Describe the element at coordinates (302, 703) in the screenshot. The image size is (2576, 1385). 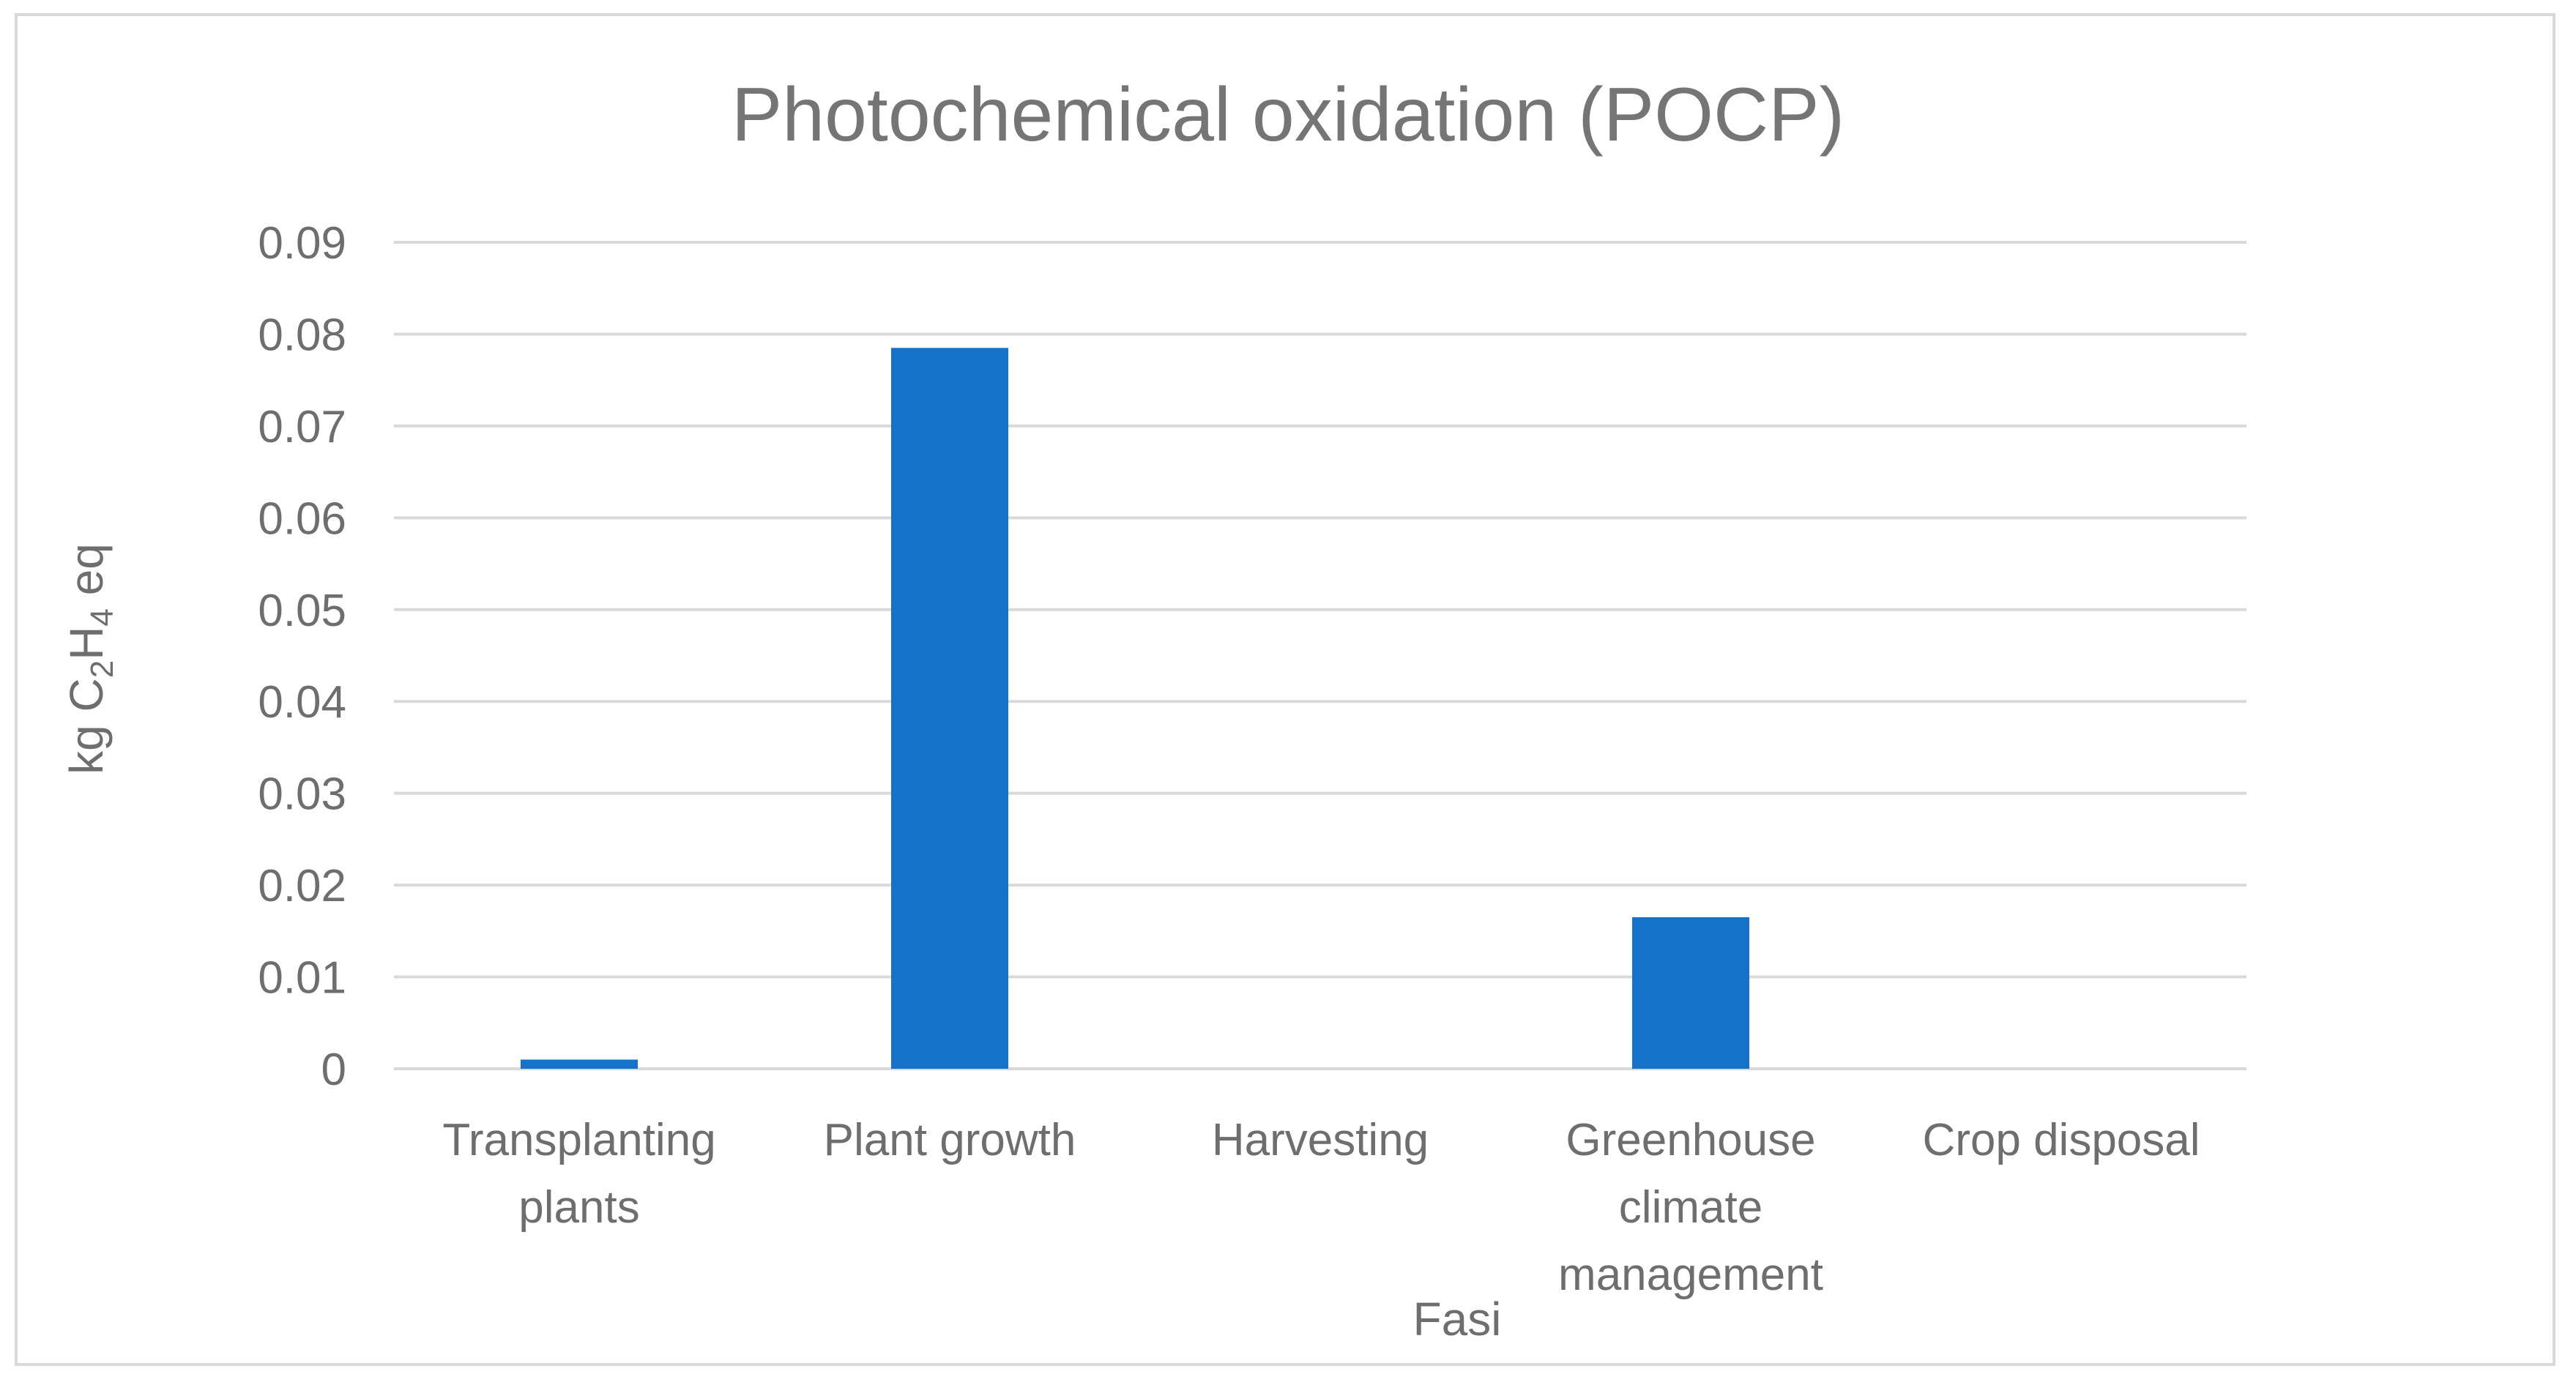
I see `y-tick-label: 0.04` at that location.